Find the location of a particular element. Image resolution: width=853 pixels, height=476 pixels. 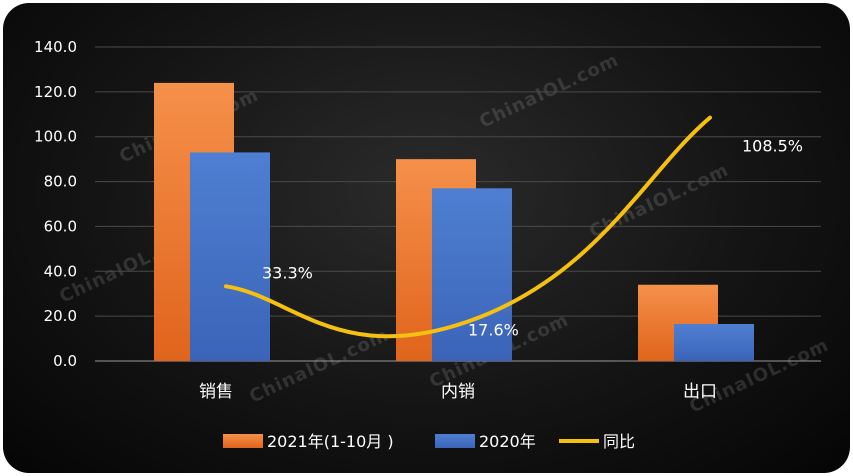

y-tick-label: 60.0 is located at coordinates (60, 226).